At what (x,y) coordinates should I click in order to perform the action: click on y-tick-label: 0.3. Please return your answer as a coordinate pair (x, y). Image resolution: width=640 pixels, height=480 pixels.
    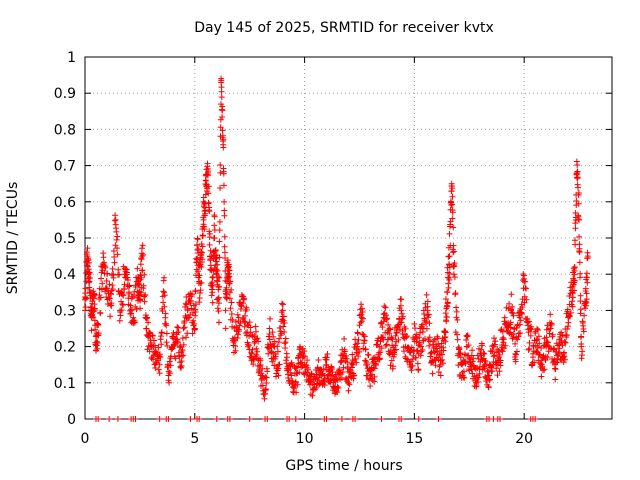
    Looking at the image, I should click on (65, 311).